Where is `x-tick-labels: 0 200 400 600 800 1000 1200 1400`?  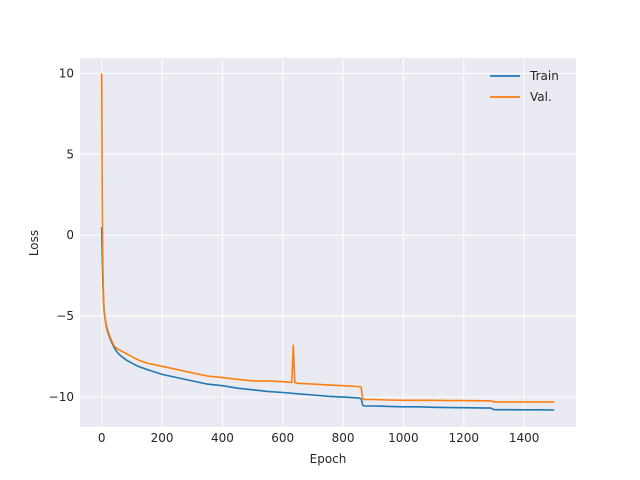 x-tick-labels: 0 200 400 600 800 1000 1200 1400 is located at coordinates (318, 438).